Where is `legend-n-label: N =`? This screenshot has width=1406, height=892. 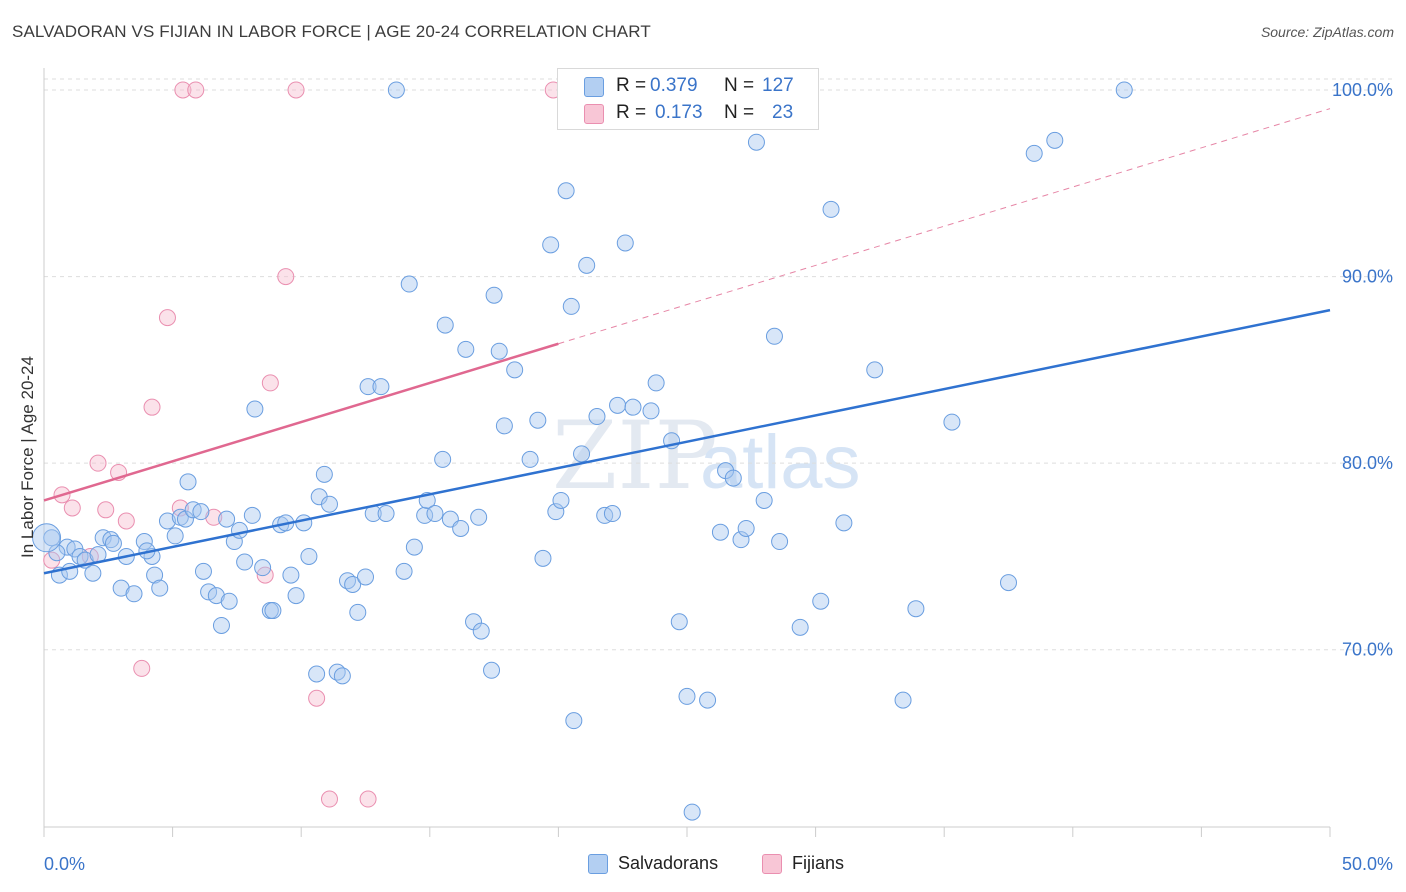
legend-n-label: N = is located at coordinates (739, 112).